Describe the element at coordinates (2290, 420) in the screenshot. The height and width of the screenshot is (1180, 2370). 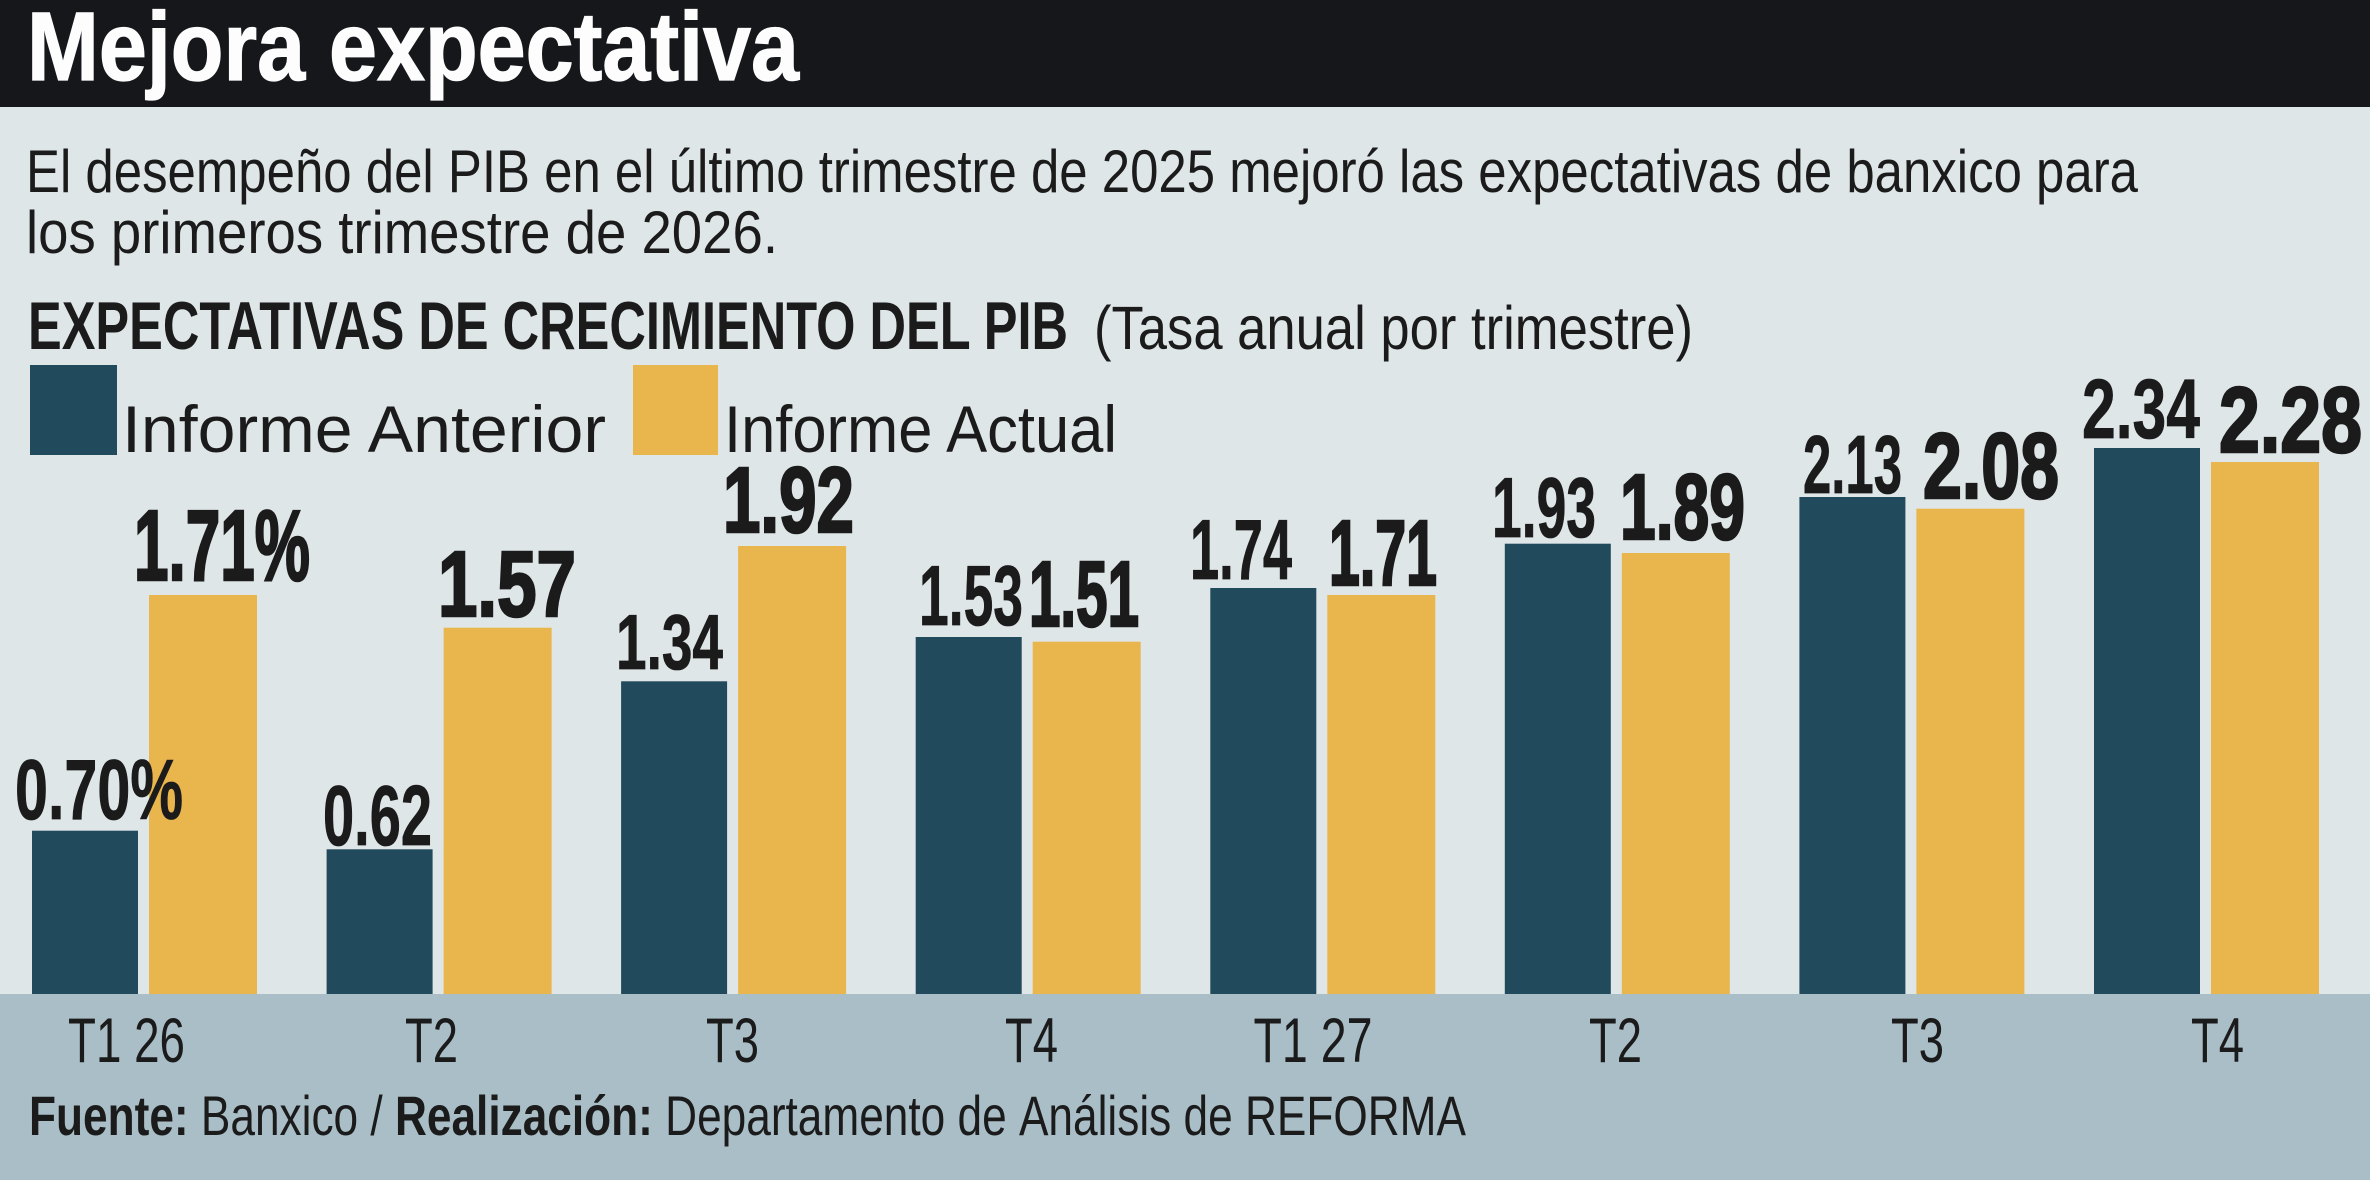
I see `svg-text: 2.28` at that location.